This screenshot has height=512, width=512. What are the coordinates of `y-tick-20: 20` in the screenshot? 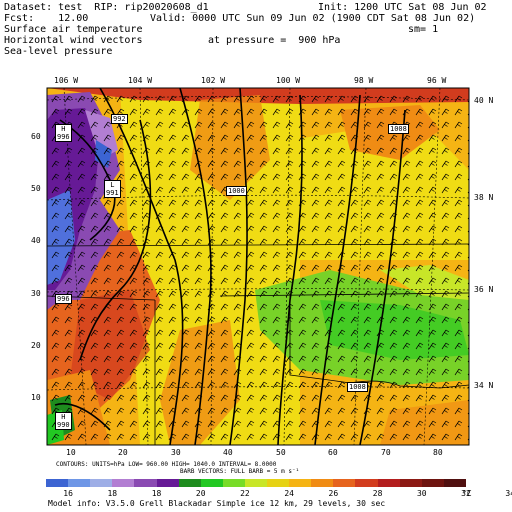 It's located at (36, 345).